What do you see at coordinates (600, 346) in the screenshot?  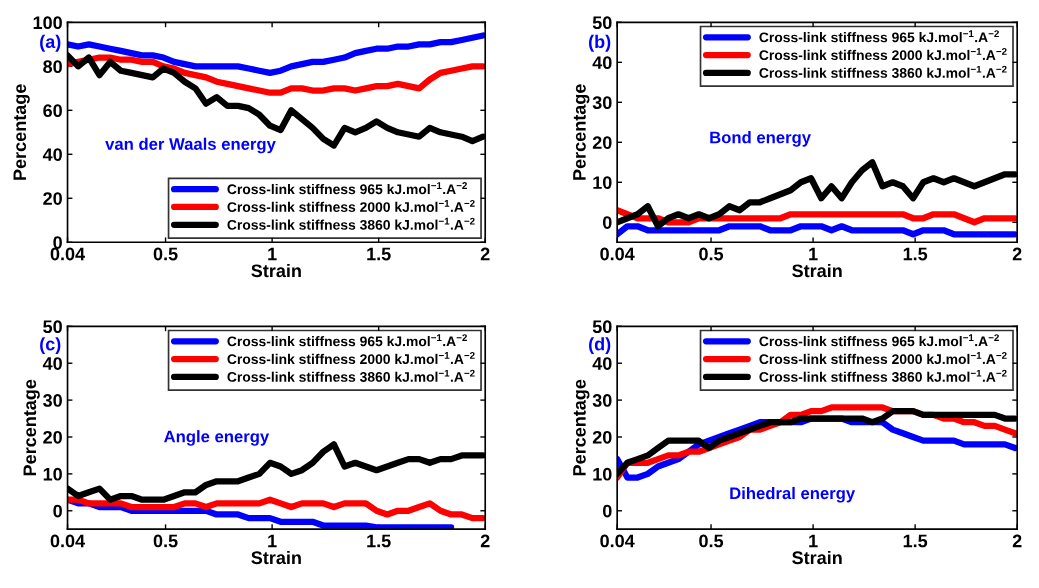 I see `text: (d)` at bounding box center [600, 346].